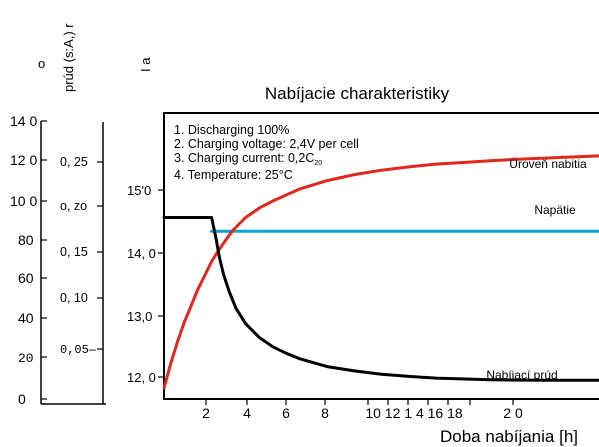  Describe the element at coordinates (26, 358) in the screenshot. I see `charge-tick-label: 20` at that location.